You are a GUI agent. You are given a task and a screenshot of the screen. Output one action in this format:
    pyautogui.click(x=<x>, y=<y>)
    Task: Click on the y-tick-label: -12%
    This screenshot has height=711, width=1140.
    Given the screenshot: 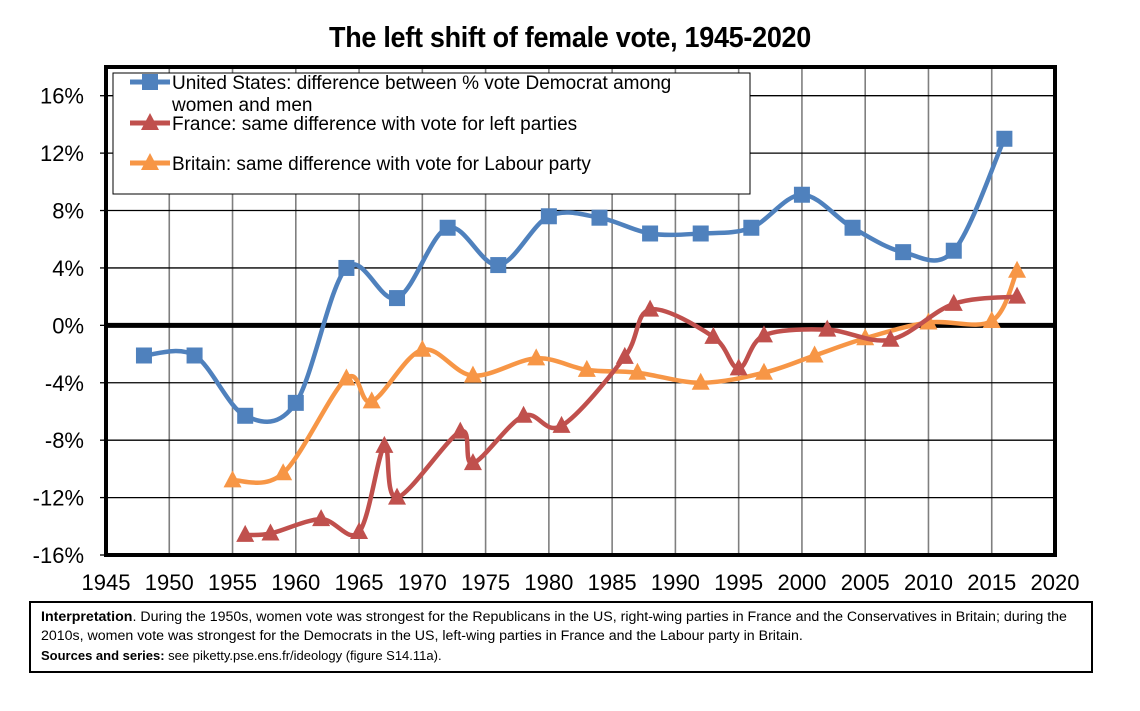 What is the action you would take?
    pyautogui.click(x=58, y=498)
    